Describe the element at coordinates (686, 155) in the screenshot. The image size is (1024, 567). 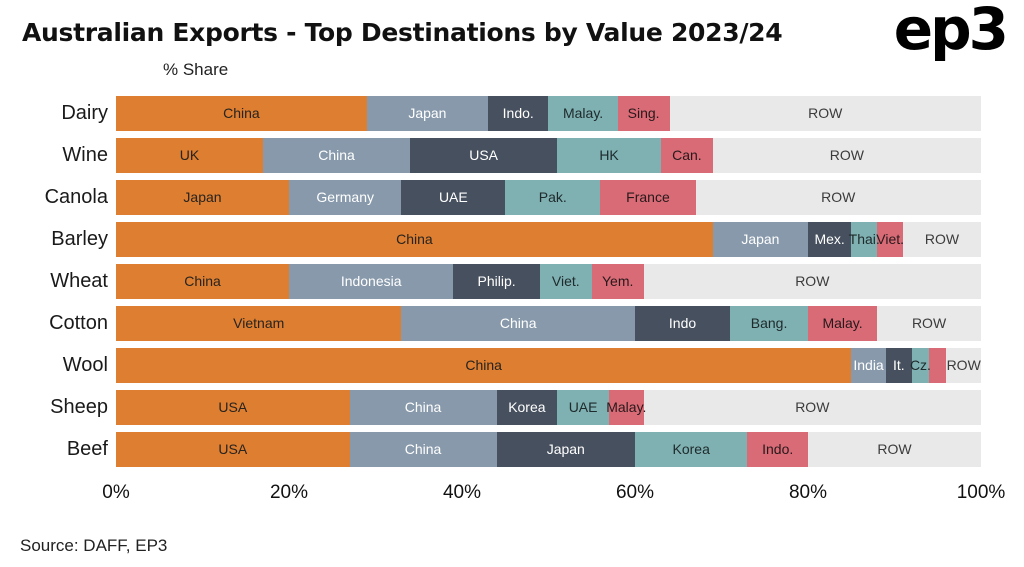
I see `bar-segment: Can.` at that location.